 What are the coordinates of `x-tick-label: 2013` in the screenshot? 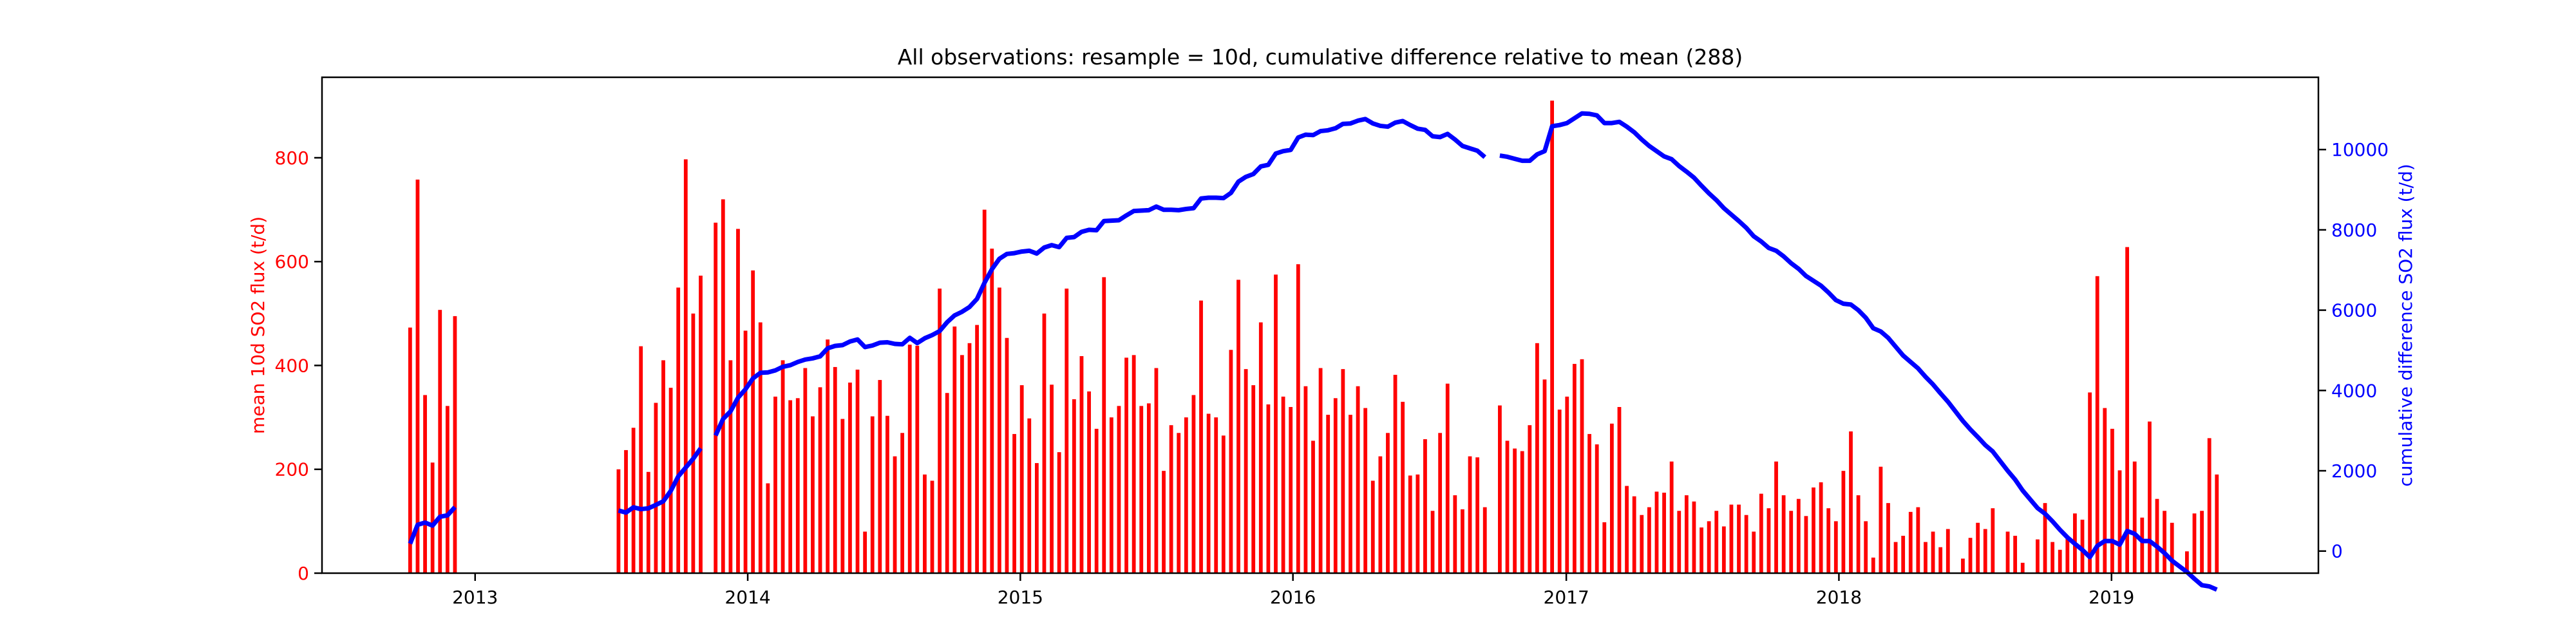 It's located at (475, 597).